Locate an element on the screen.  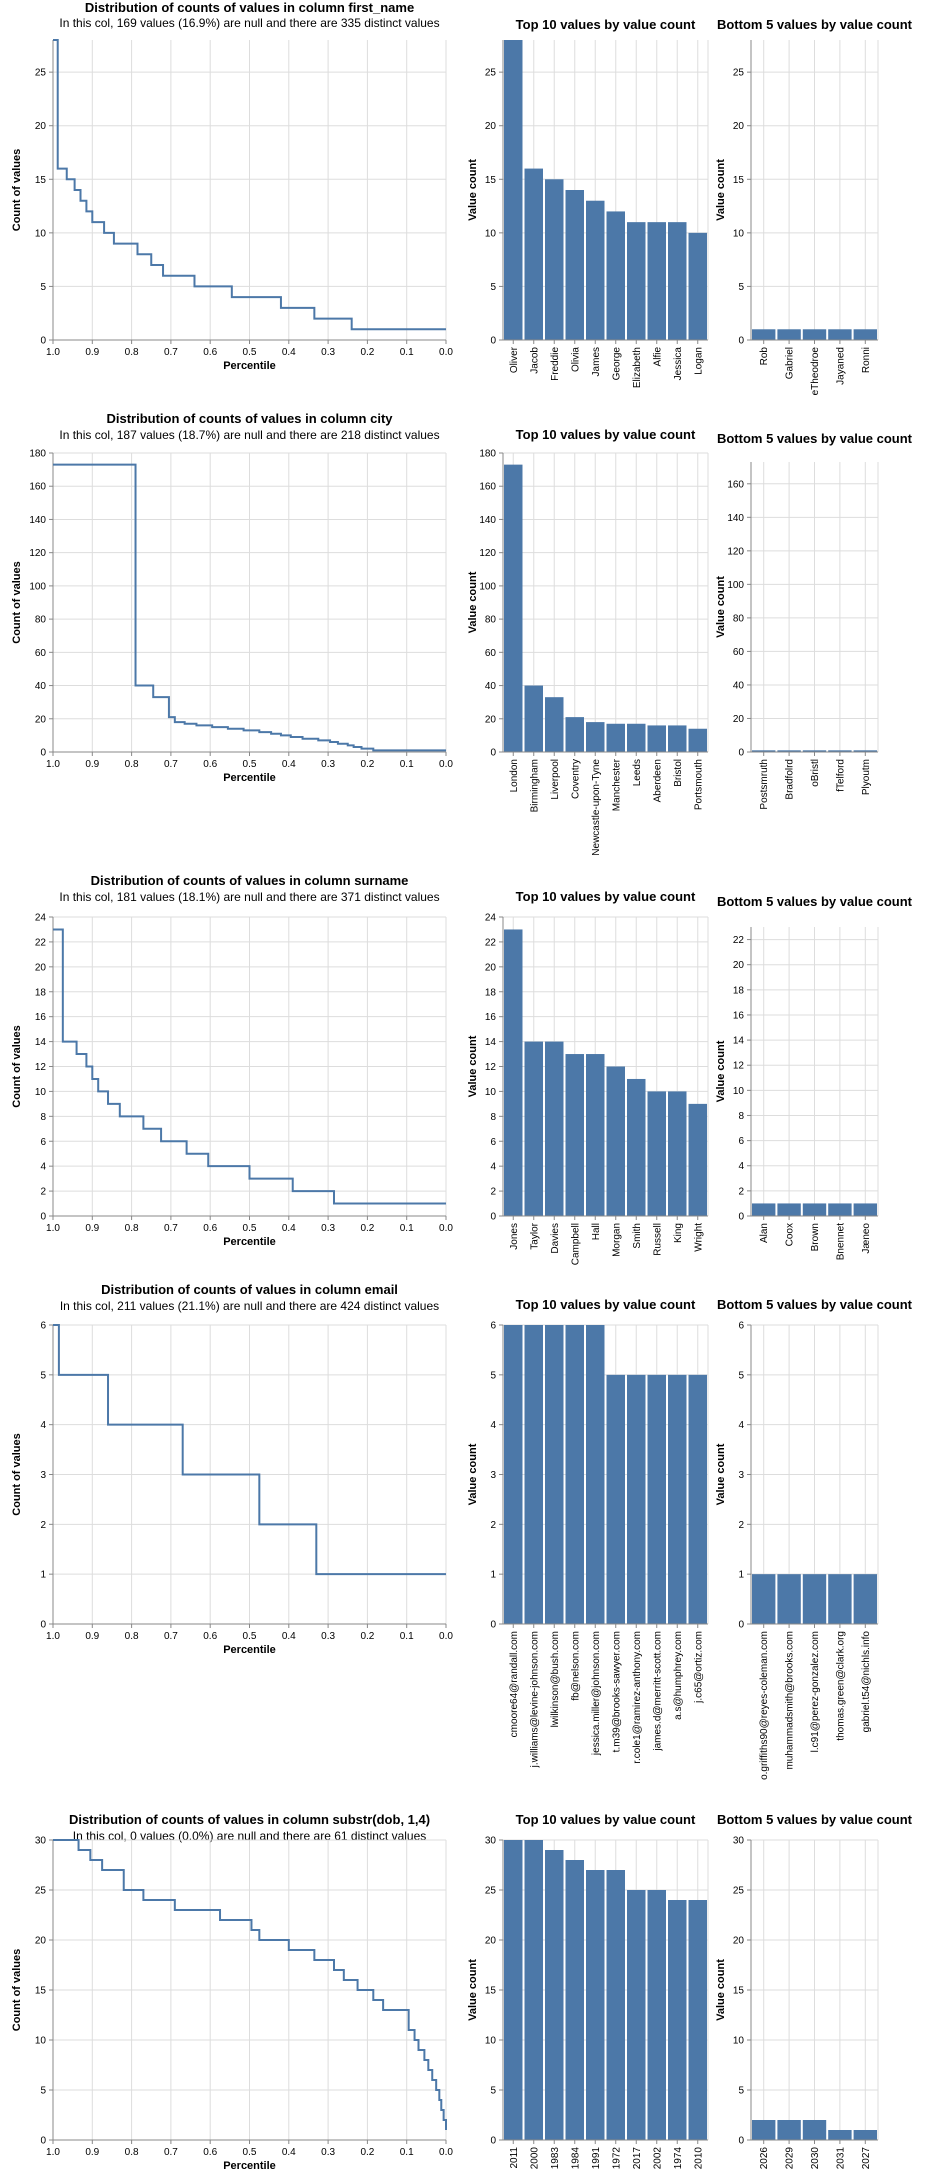
y-tick-label: 140 is located at coordinates (735, 518).